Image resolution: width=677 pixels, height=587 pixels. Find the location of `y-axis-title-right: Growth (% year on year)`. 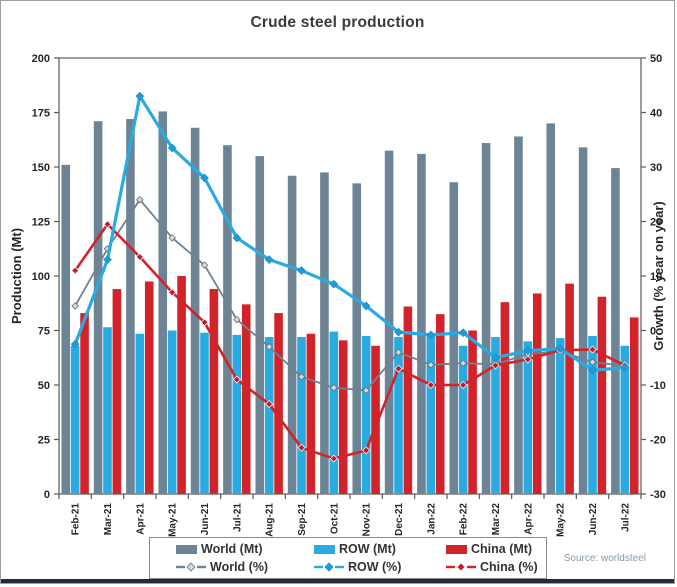

y-axis-title-right: Growth (% year on year) is located at coordinates (658, 276).